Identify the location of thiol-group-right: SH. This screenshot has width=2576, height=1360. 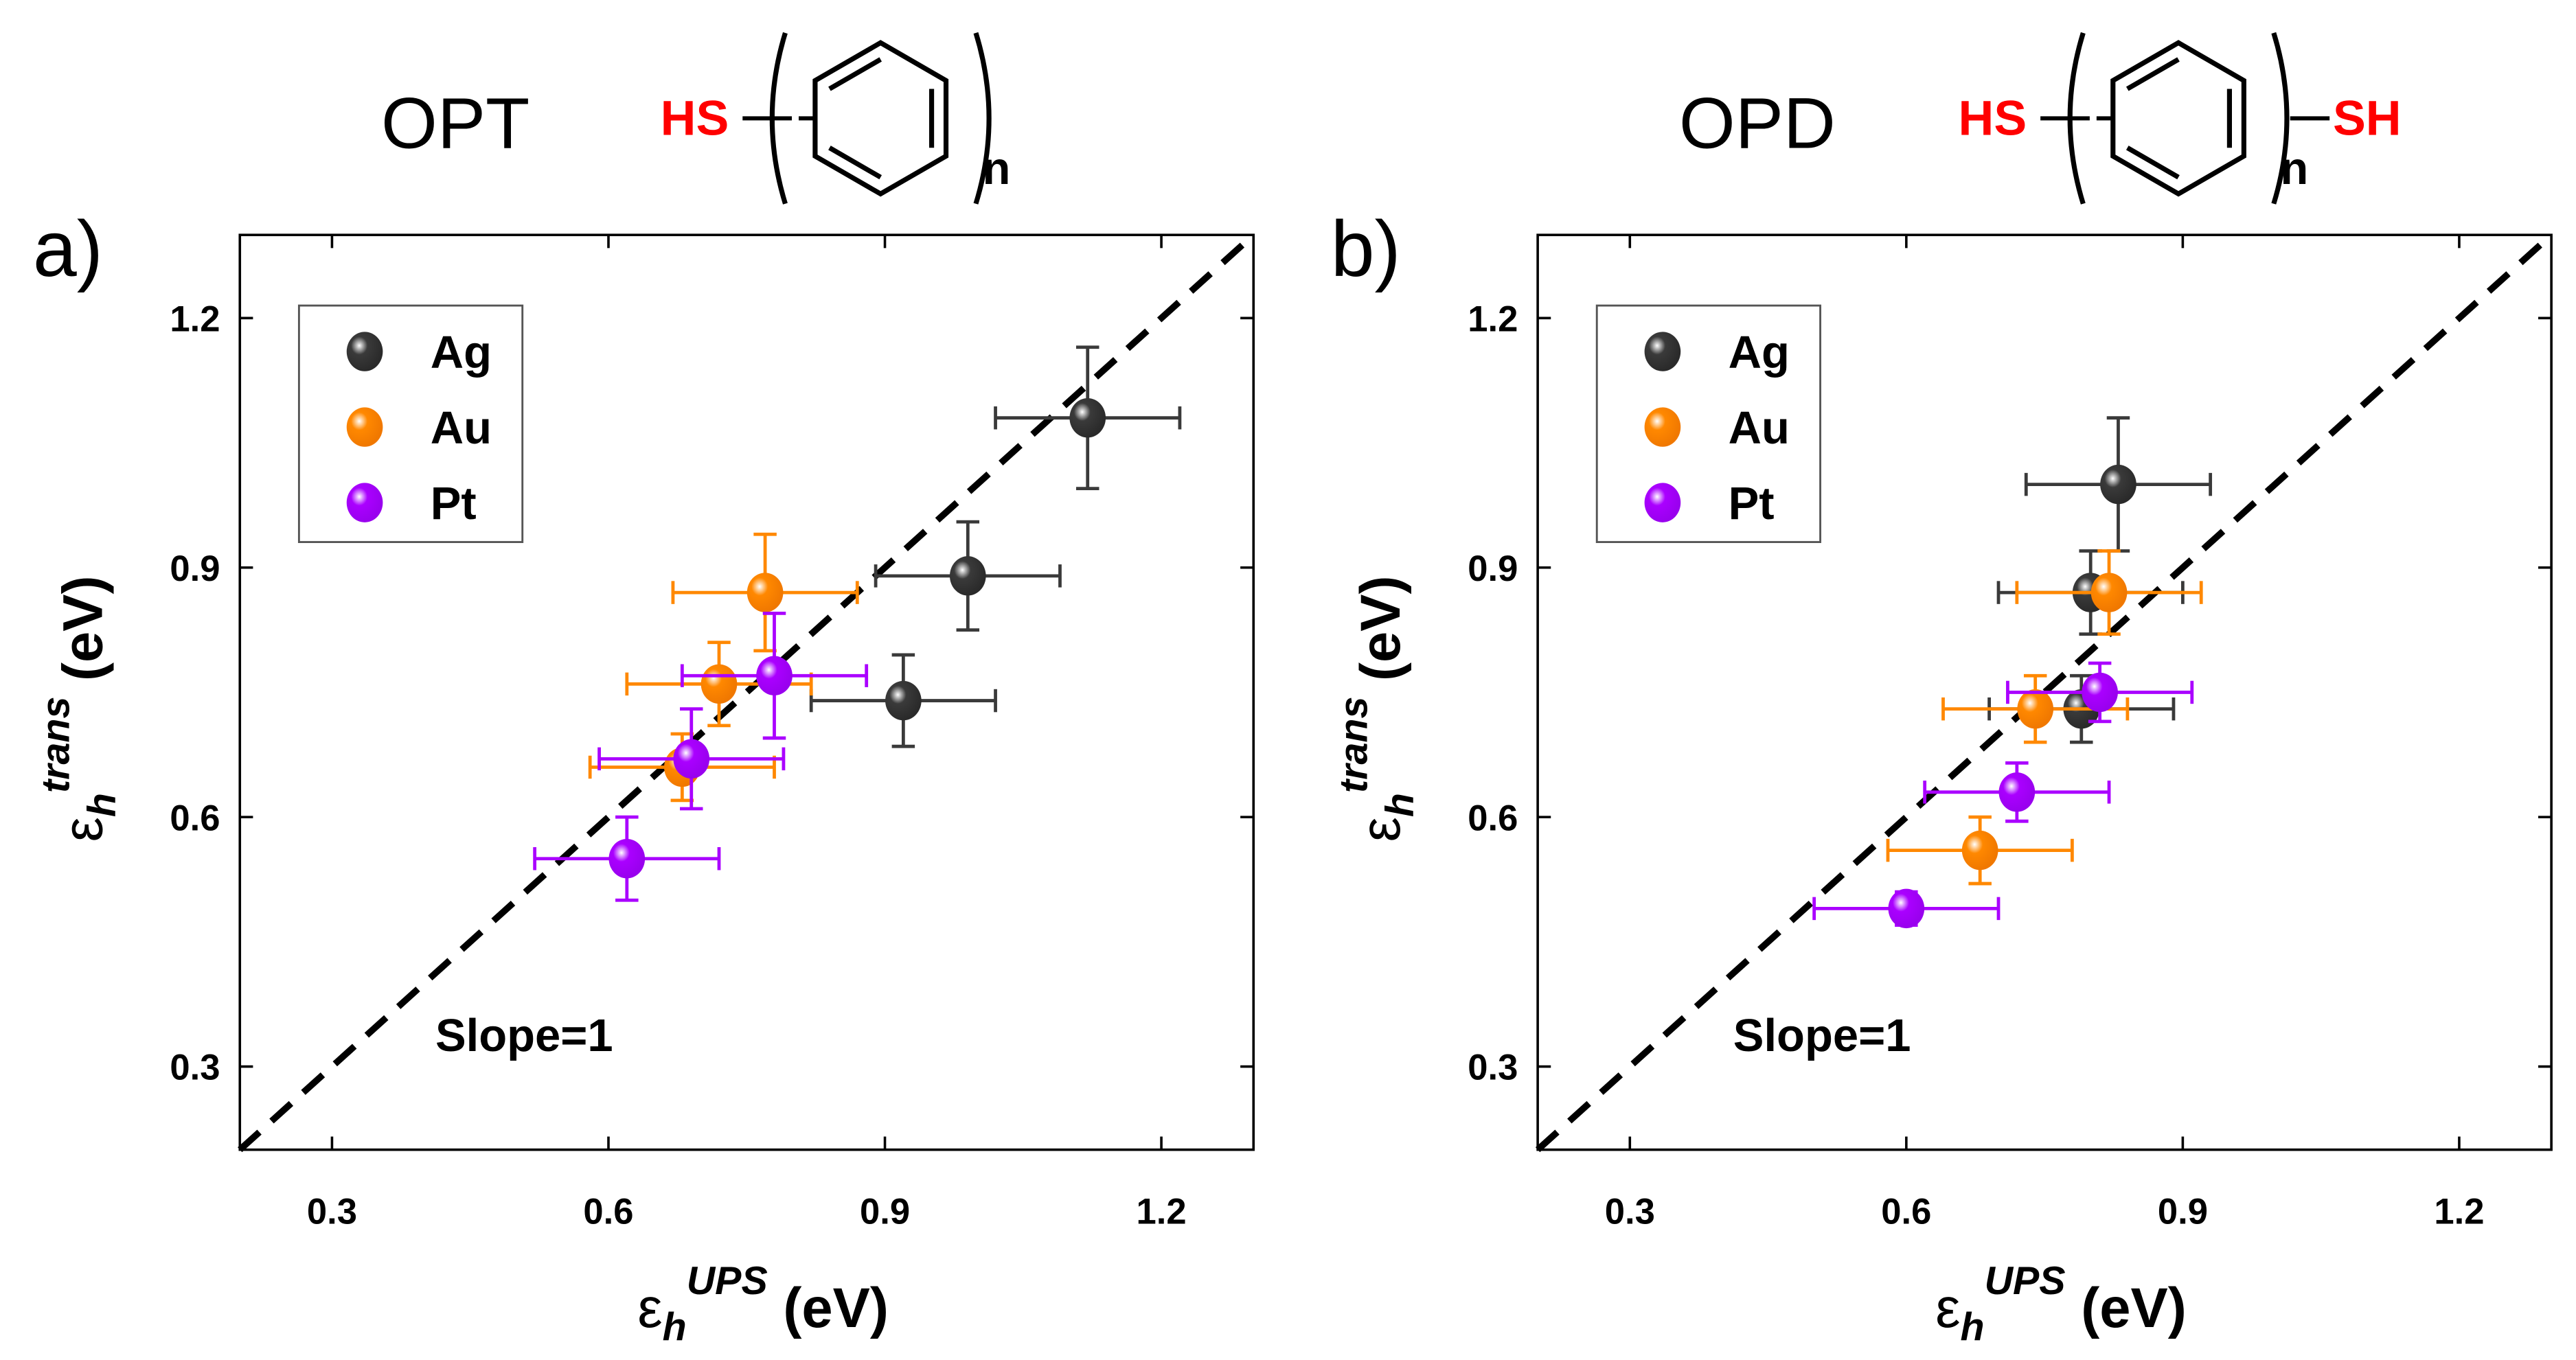
(2367, 118).